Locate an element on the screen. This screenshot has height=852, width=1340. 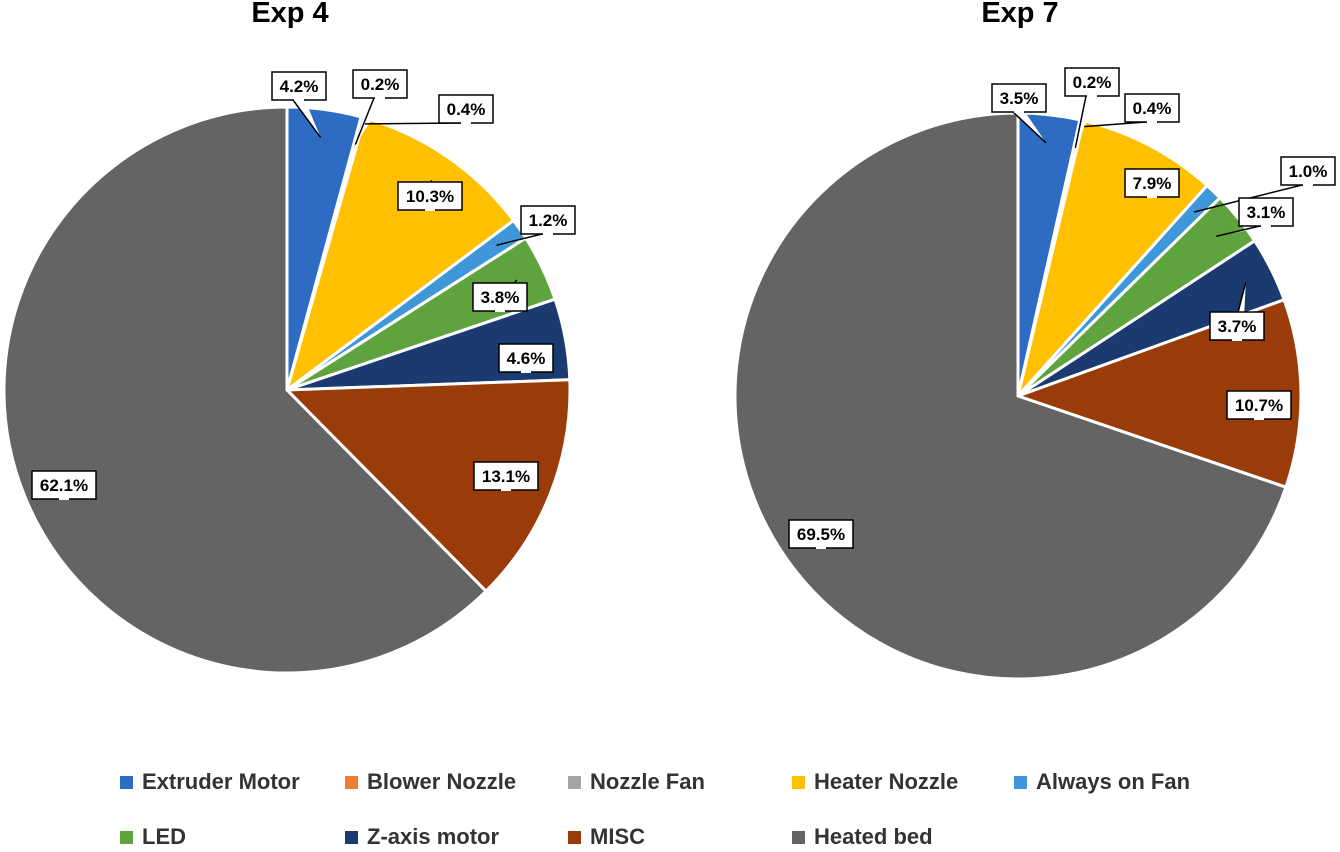
data-label-always-on-fan: 1.2% is located at coordinates (536, 225).